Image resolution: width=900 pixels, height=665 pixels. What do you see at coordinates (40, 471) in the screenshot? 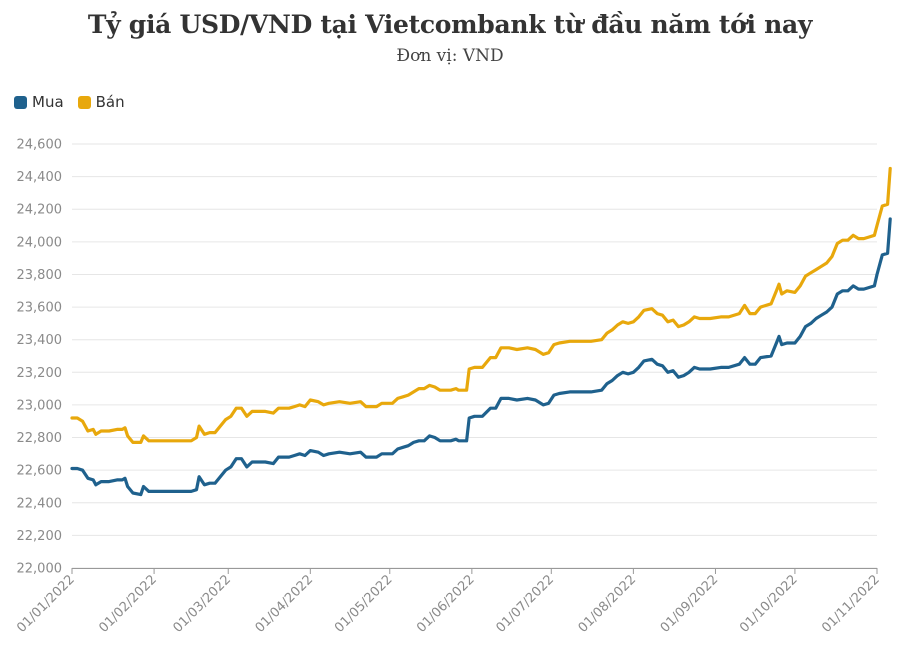
I see `y-tick-label: 22,600` at bounding box center [40, 471].